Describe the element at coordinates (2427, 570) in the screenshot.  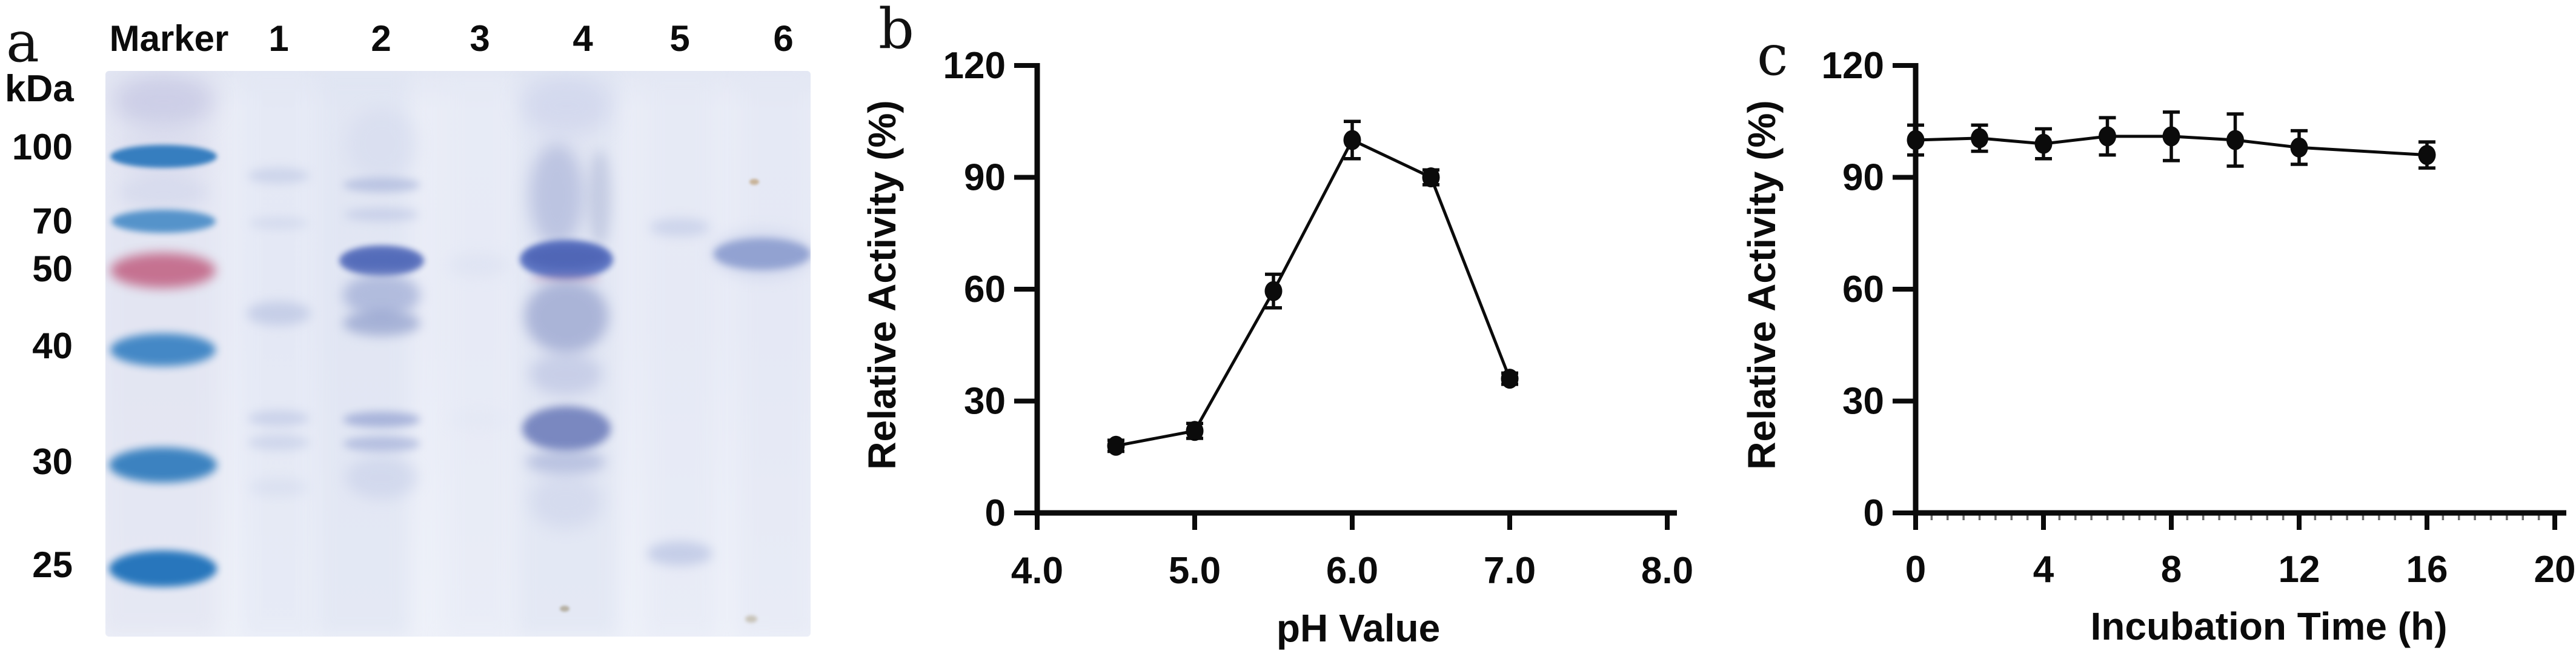
I see `svg-text: 16` at that location.